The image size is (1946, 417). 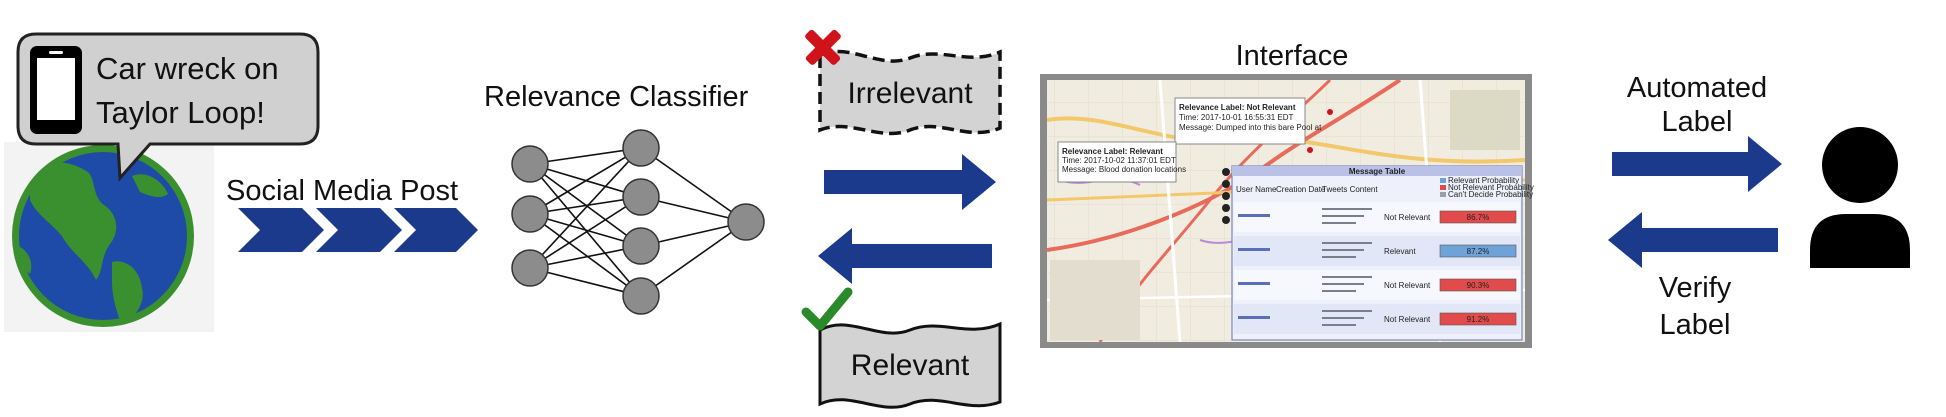 I want to click on red-cross-icon, so click(x=823, y=47).